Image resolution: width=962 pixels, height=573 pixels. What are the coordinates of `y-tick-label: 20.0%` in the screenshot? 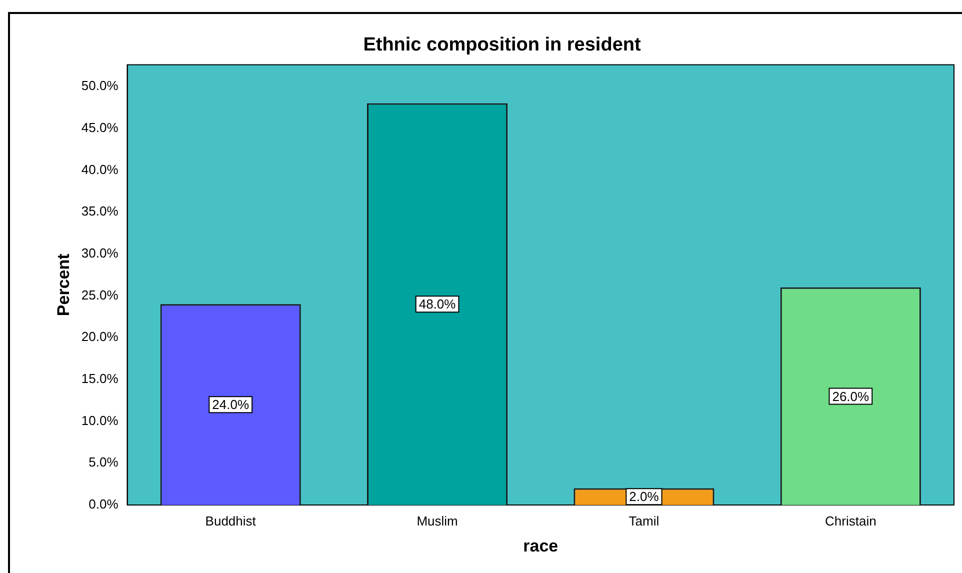 It's located at (100, 336).